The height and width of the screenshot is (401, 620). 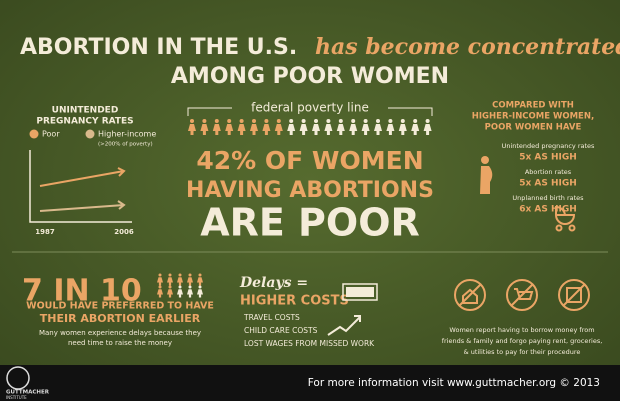 I want to click on chart-title: UNINTENDED, so click(x=85, y=111).